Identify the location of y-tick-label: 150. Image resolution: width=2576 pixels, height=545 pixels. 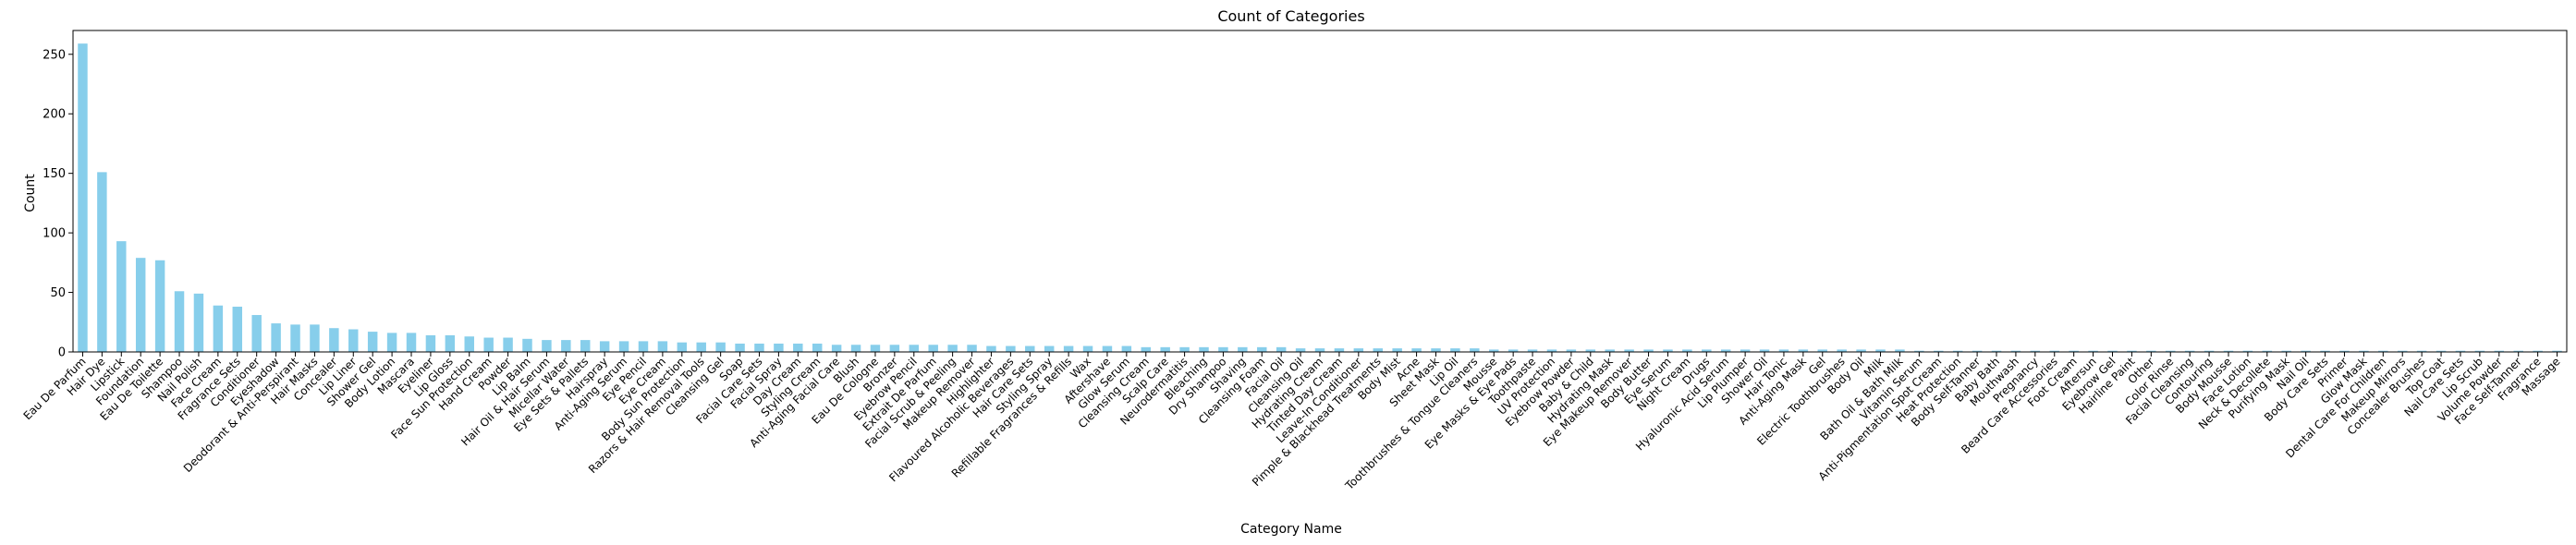
(54, 174).